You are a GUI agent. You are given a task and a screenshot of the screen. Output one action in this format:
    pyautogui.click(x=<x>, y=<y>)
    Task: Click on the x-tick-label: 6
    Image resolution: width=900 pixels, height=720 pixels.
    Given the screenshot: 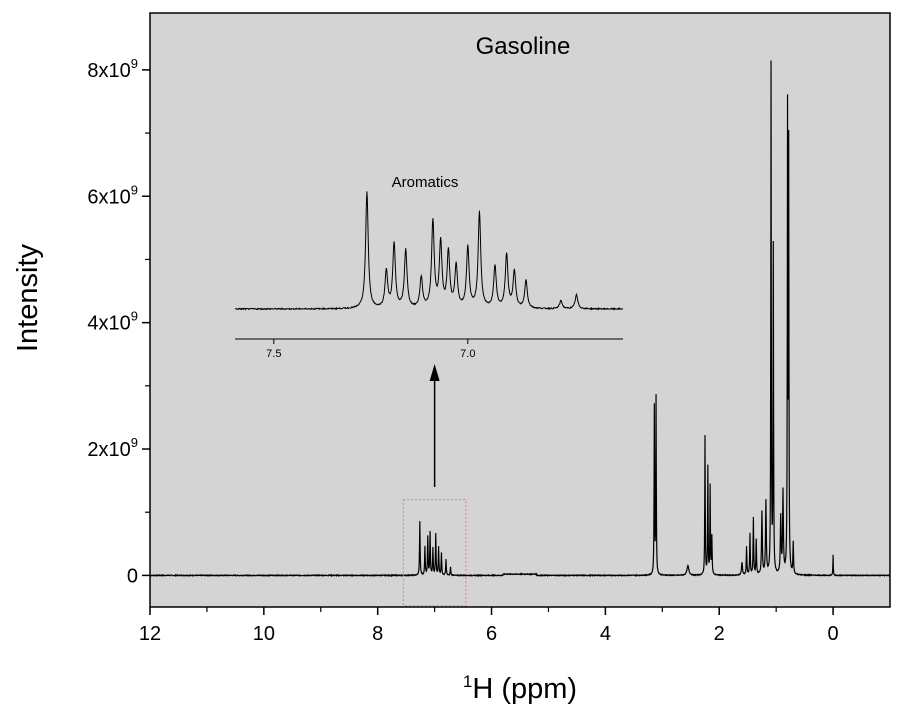 What is the action you would take?
    pyautogui.click(x=491, y=634)
    